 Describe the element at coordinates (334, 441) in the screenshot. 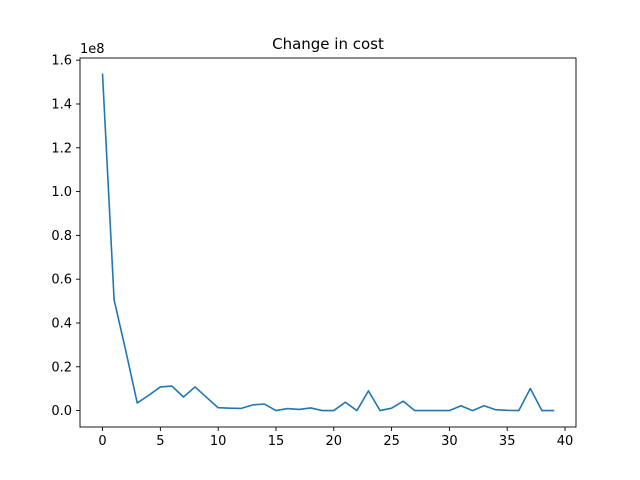

I see `x-tick-label: 20` at that location.